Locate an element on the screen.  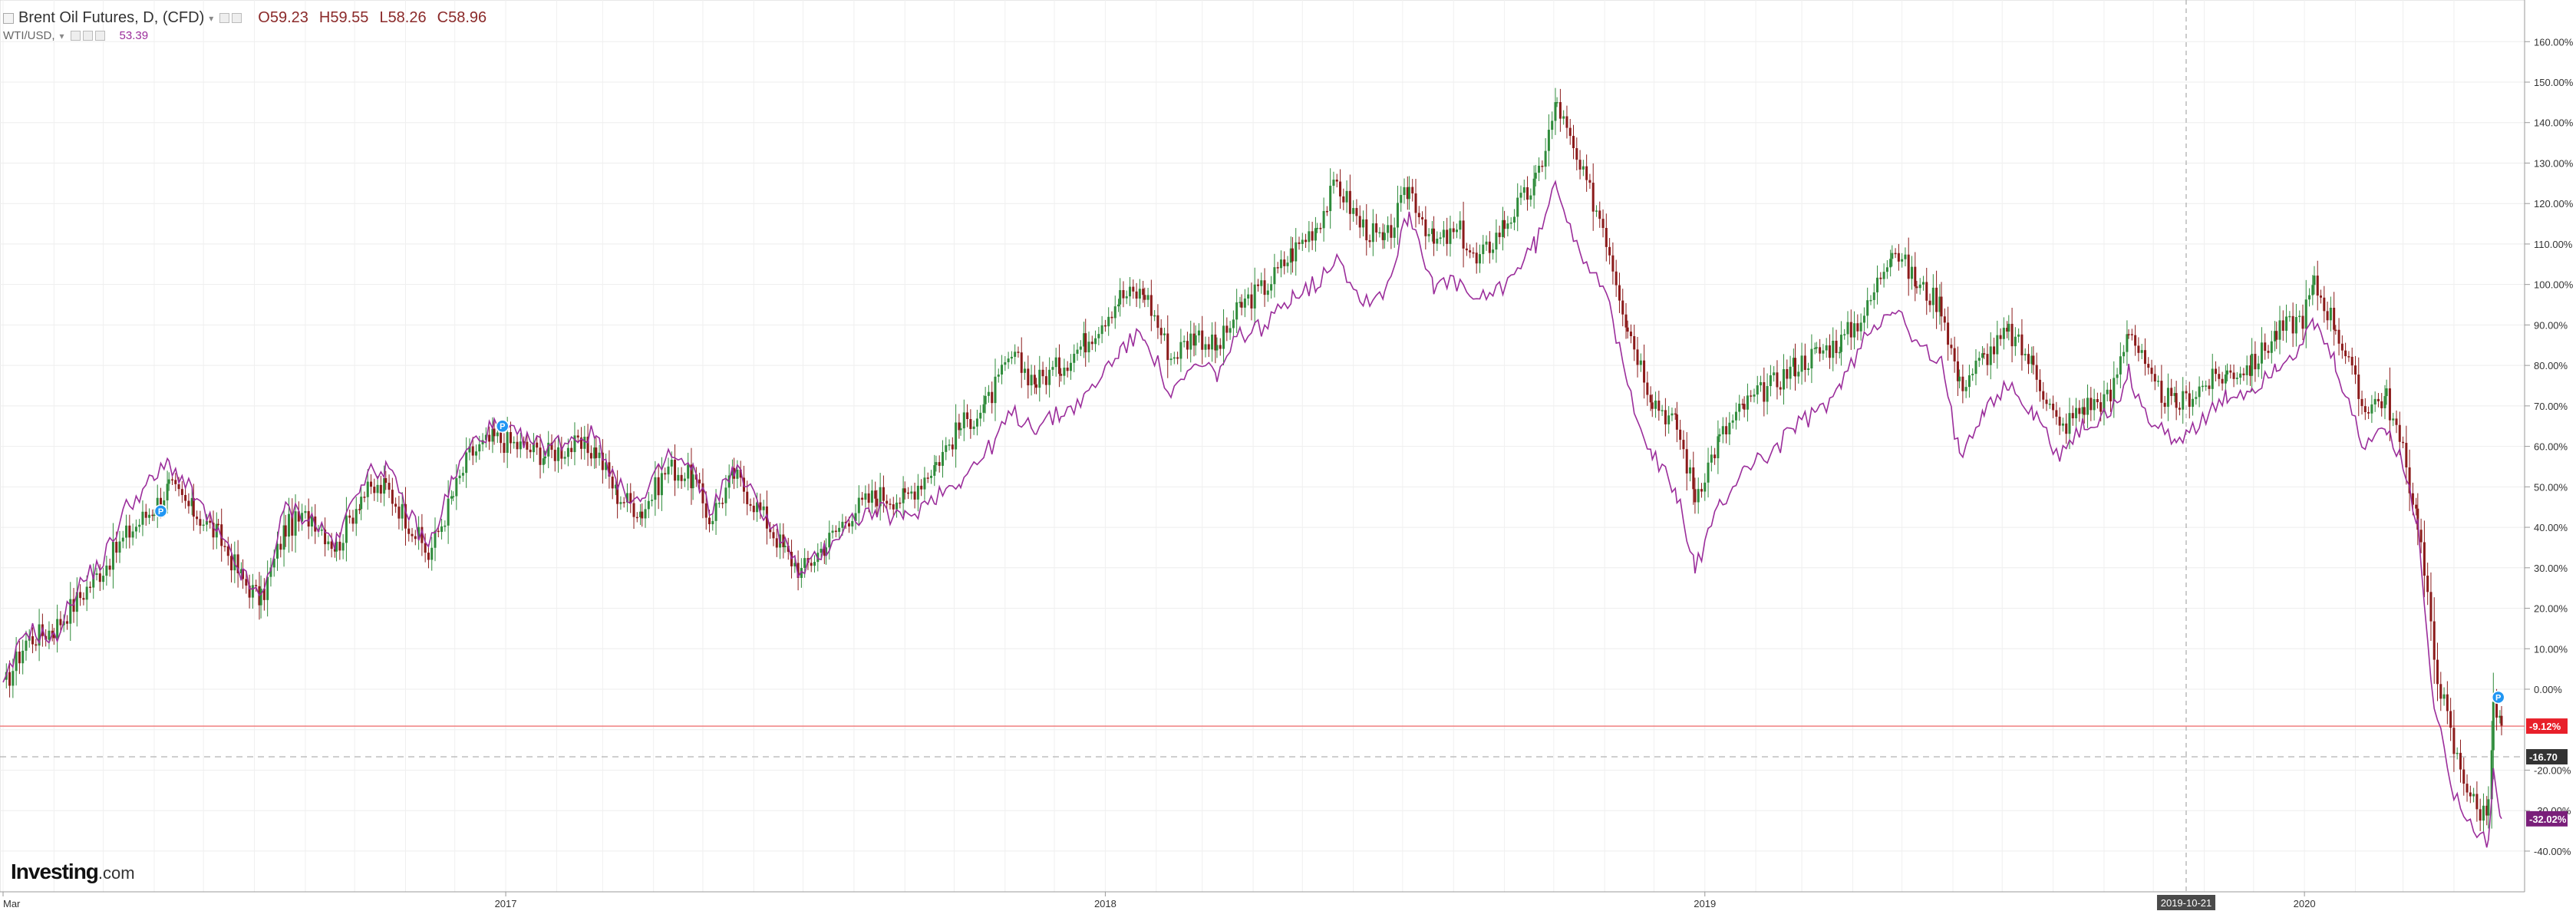
event-marker is located at coordinates (2498, 697).